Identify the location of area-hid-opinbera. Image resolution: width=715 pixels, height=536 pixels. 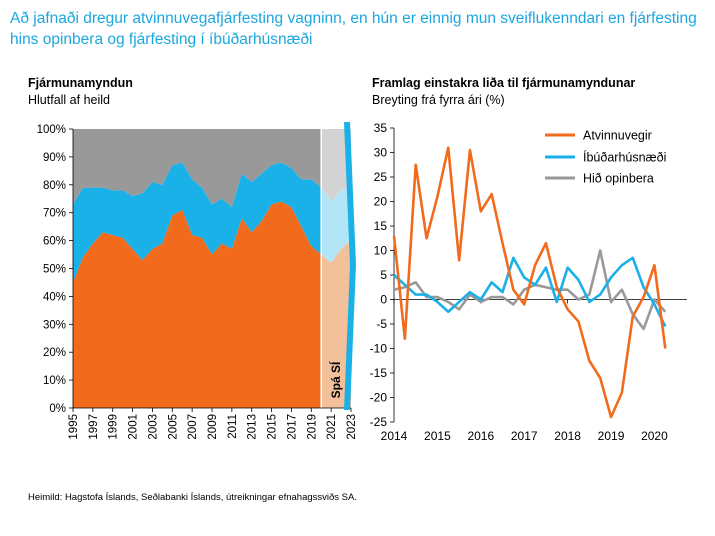
(197, 168).